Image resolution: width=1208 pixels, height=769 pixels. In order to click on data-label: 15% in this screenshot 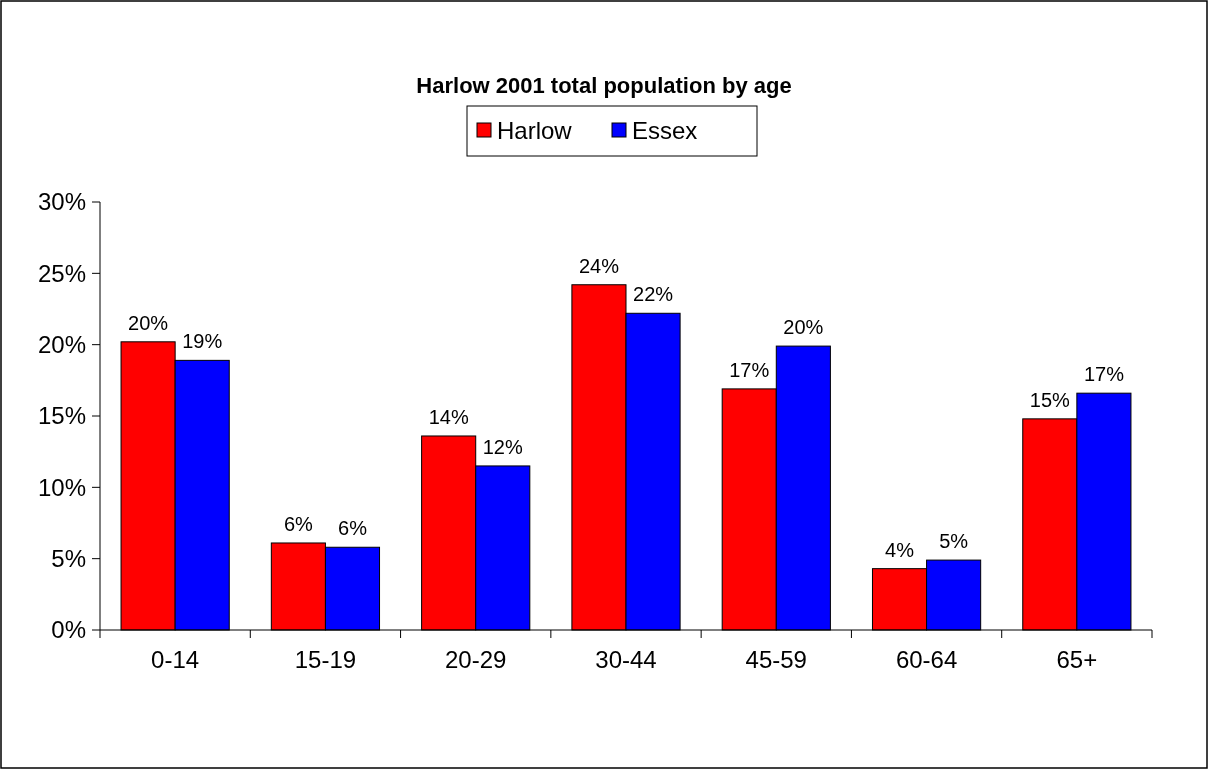, I will do `click(1050, 399)`.